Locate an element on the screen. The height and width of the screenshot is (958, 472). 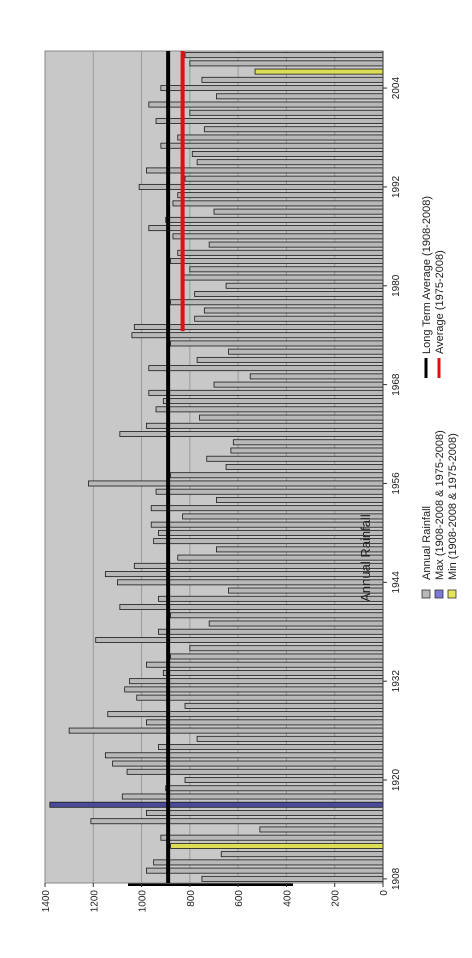
x-tick-label: 1956 is located at coordinates (396, 483).